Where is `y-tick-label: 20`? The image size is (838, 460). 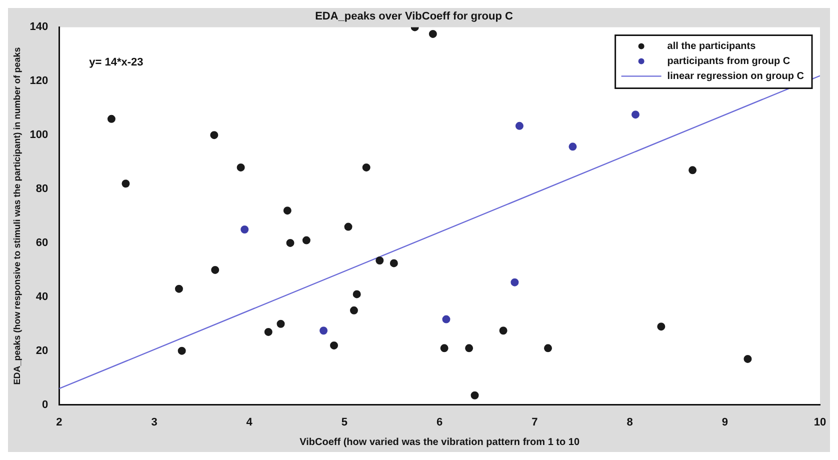
y-tick-label: 20 is located at coordinates (42, 350).